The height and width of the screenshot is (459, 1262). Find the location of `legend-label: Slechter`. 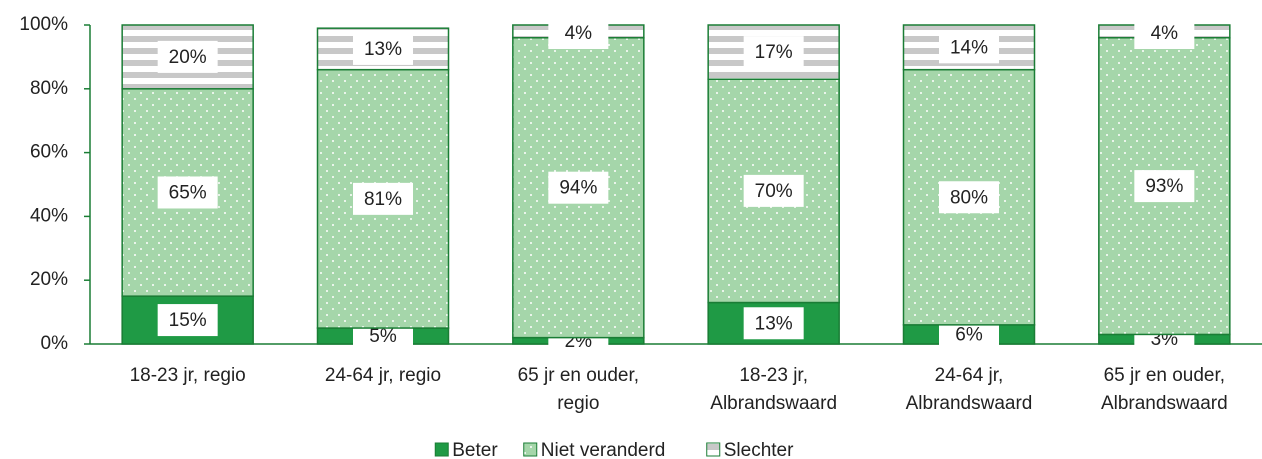

legend-label: Slechter is located at coordinates (759, 449).